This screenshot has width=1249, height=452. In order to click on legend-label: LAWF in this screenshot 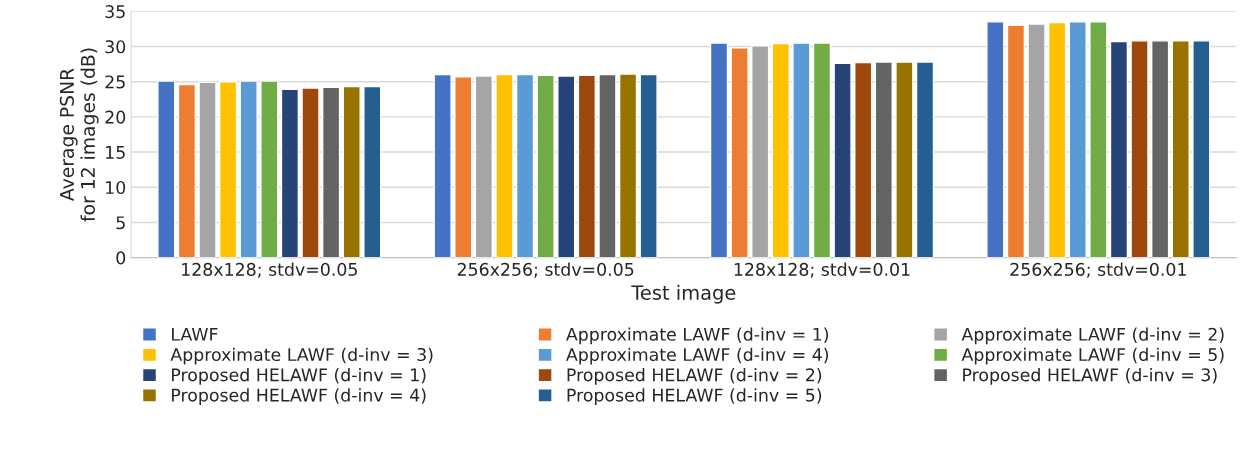, I will do `click(195, 334)`.